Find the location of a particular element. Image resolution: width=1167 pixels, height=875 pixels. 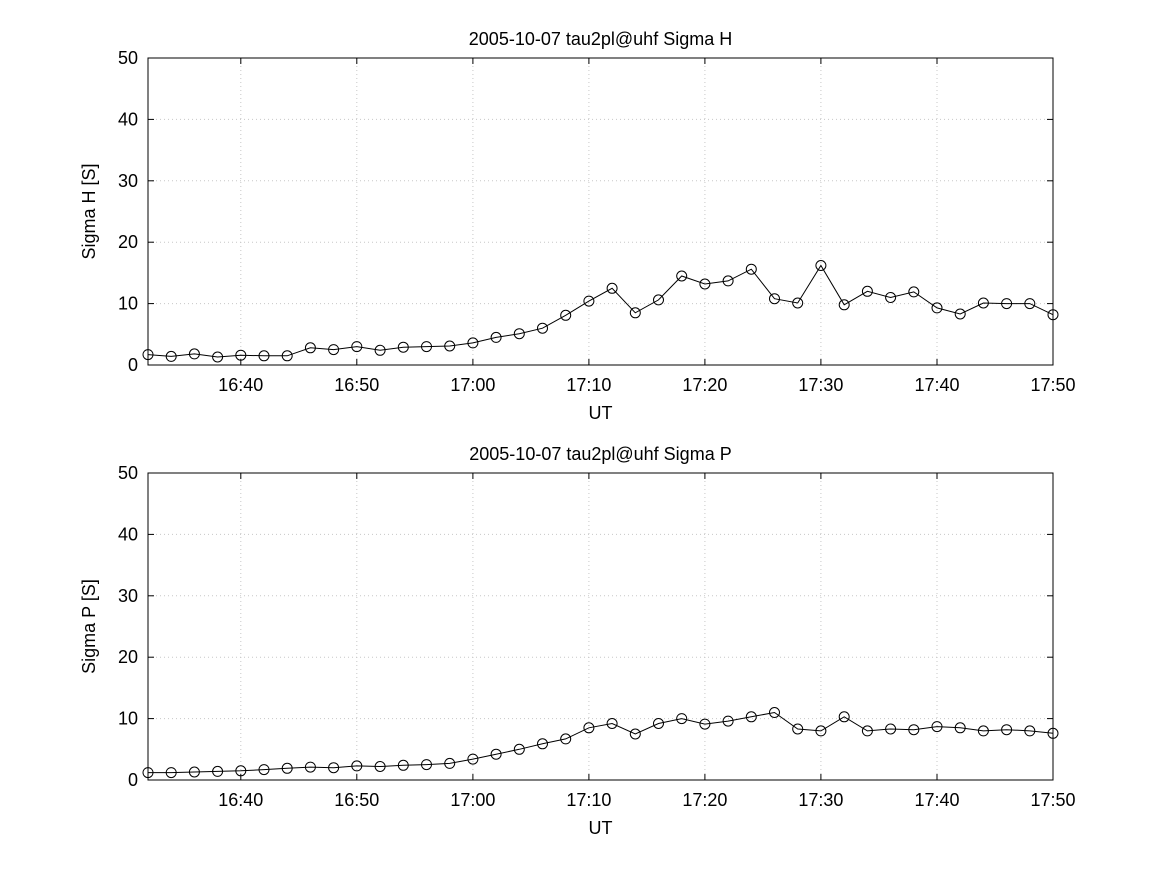

y-axis-label: Sigma P [S] is located at coordinates (89, 626).